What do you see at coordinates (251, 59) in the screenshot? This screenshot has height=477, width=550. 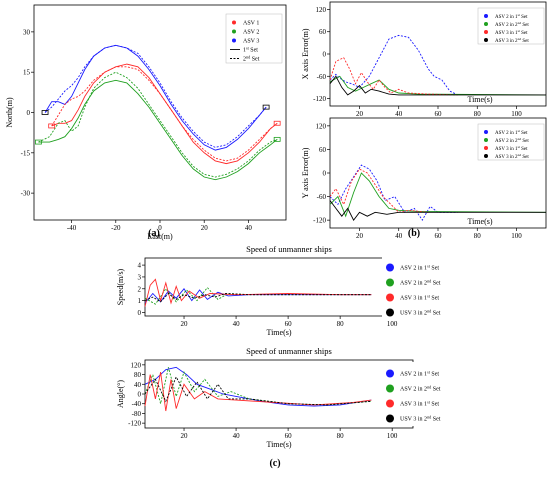 I see `legend-label: 2nd Set` at bounding box center [251, 59].